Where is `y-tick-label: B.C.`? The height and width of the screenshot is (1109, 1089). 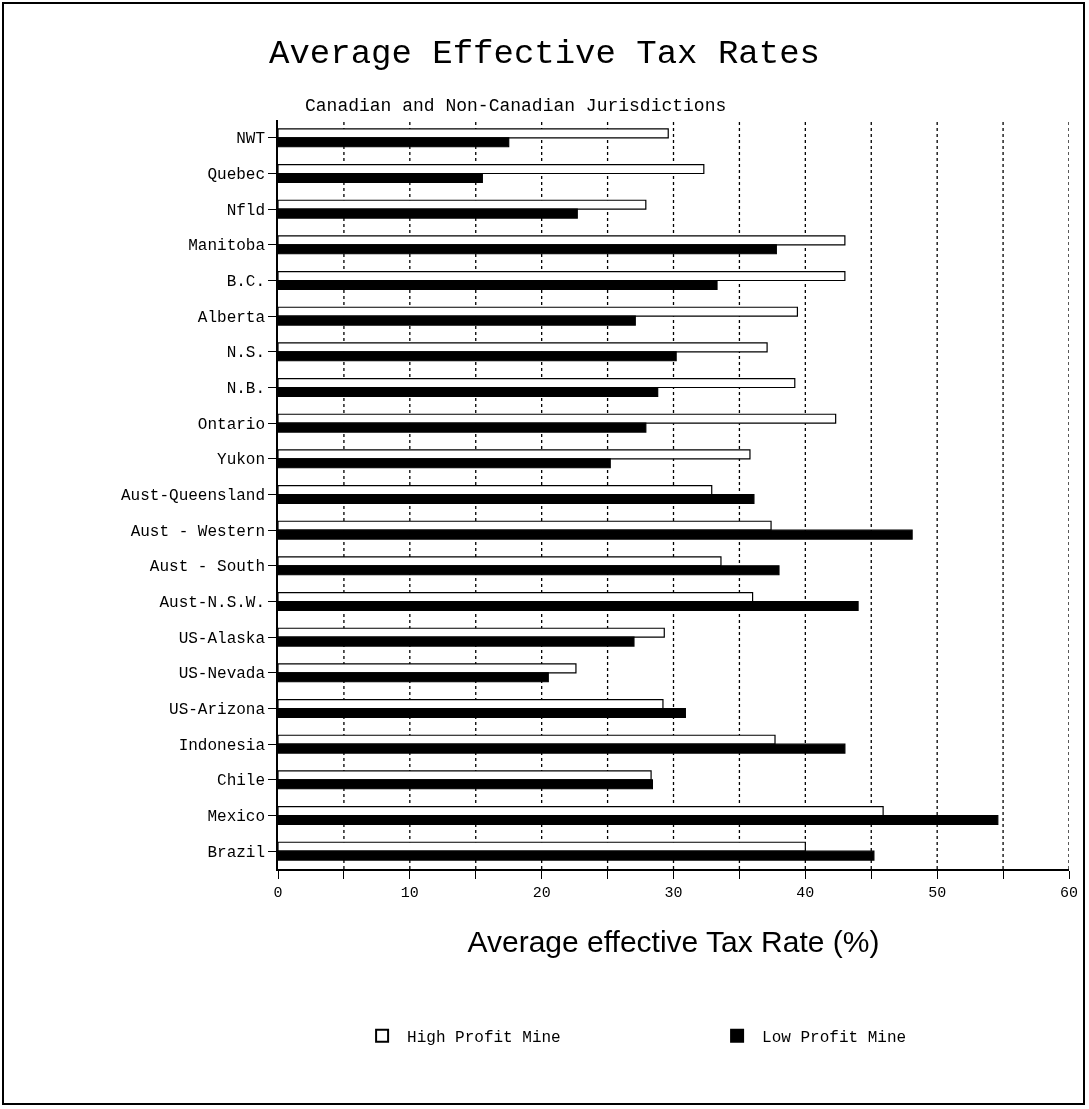 y-tick-label: B.C. is located at coordinates (246, 282).